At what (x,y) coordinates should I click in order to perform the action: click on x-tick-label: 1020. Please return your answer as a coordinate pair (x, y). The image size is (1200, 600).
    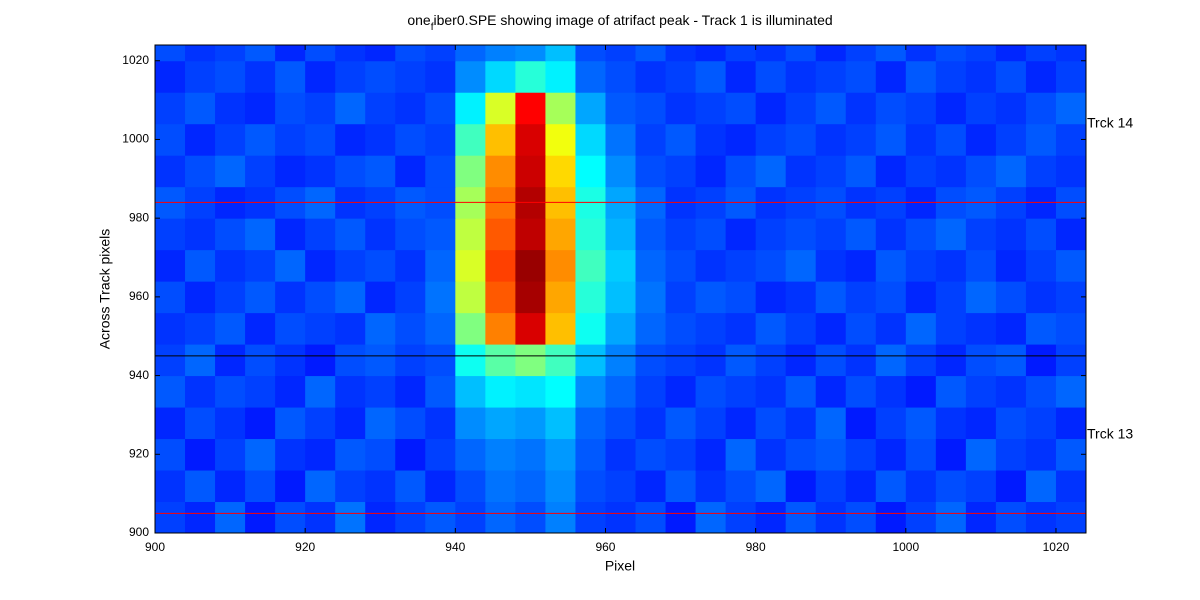
    Looking at the image, I should click on (1056, 547).